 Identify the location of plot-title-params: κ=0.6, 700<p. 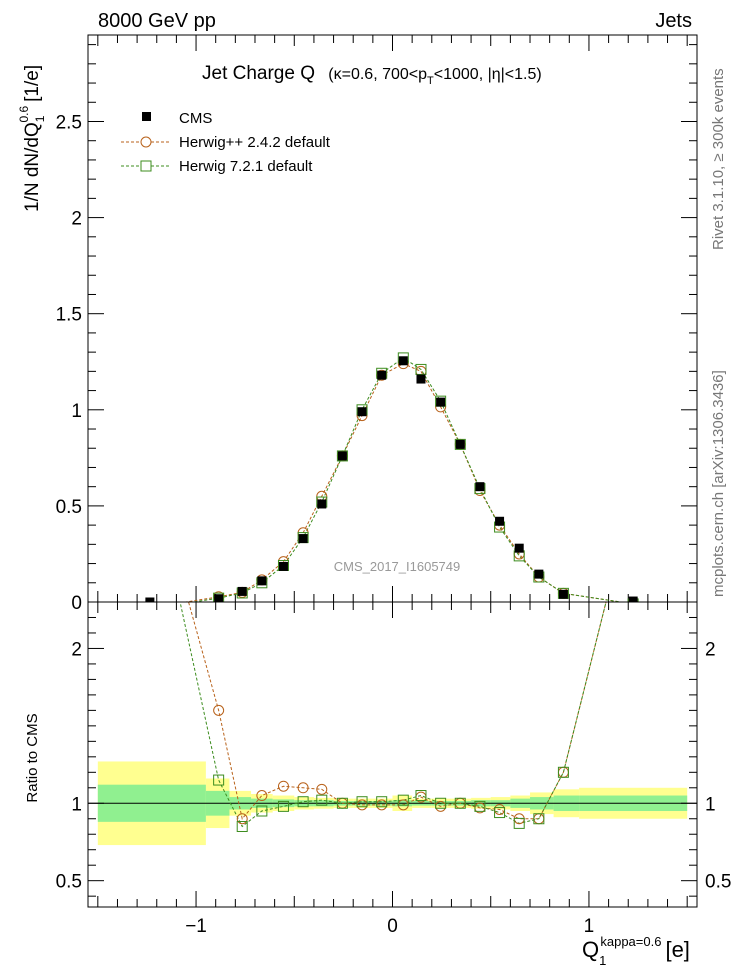
(381, 74).